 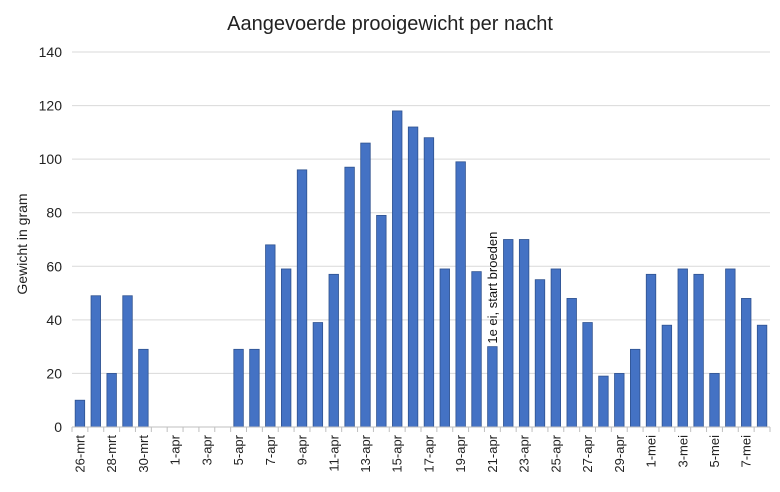 What do you see at coordinates (682, 451) in the screenshot?
I see `x-tick-label: 3-mei` at bounding box center [682, 451].